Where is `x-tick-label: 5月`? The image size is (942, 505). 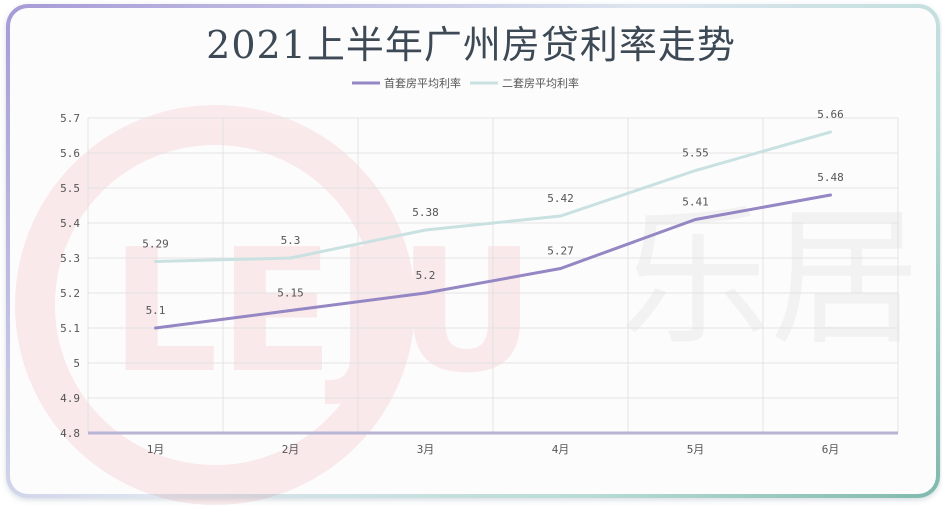
x-tick-label: 5月 is located at coordinates (696, 449).